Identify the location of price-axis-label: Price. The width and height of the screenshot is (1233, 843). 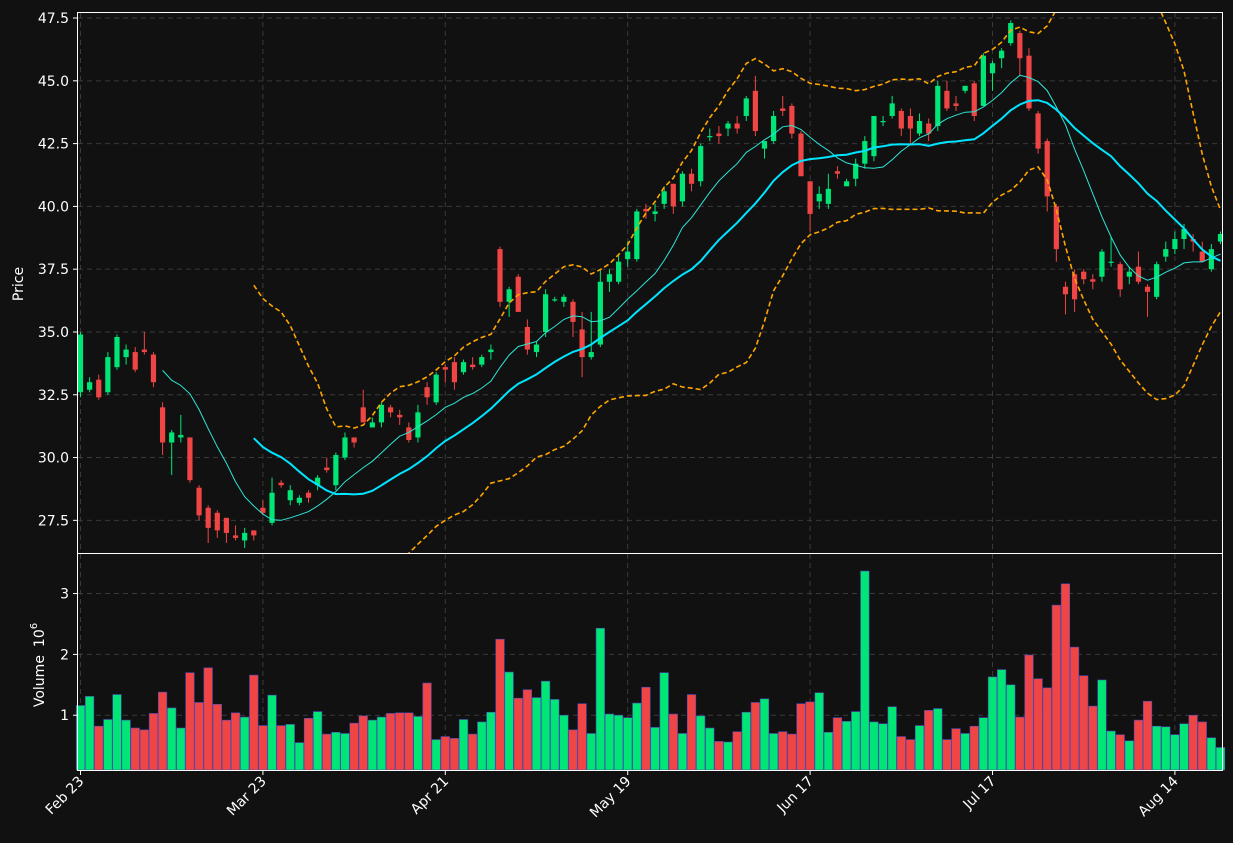
(19, 284).